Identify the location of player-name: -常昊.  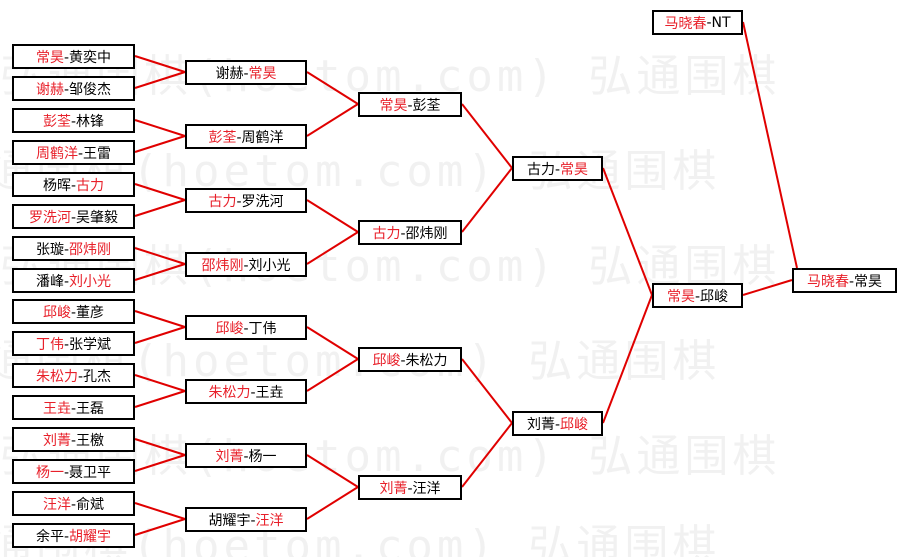
(865, 281).